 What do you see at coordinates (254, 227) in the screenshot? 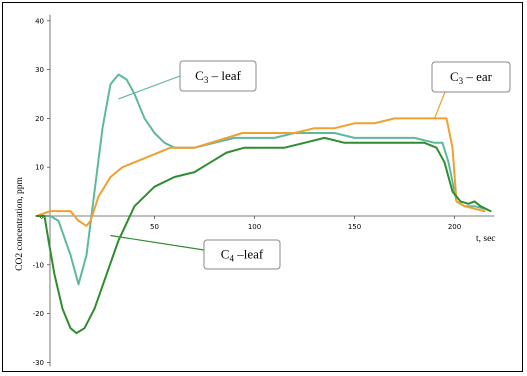
I see `x-tick-label: 100` at bounding box center [254, 227].